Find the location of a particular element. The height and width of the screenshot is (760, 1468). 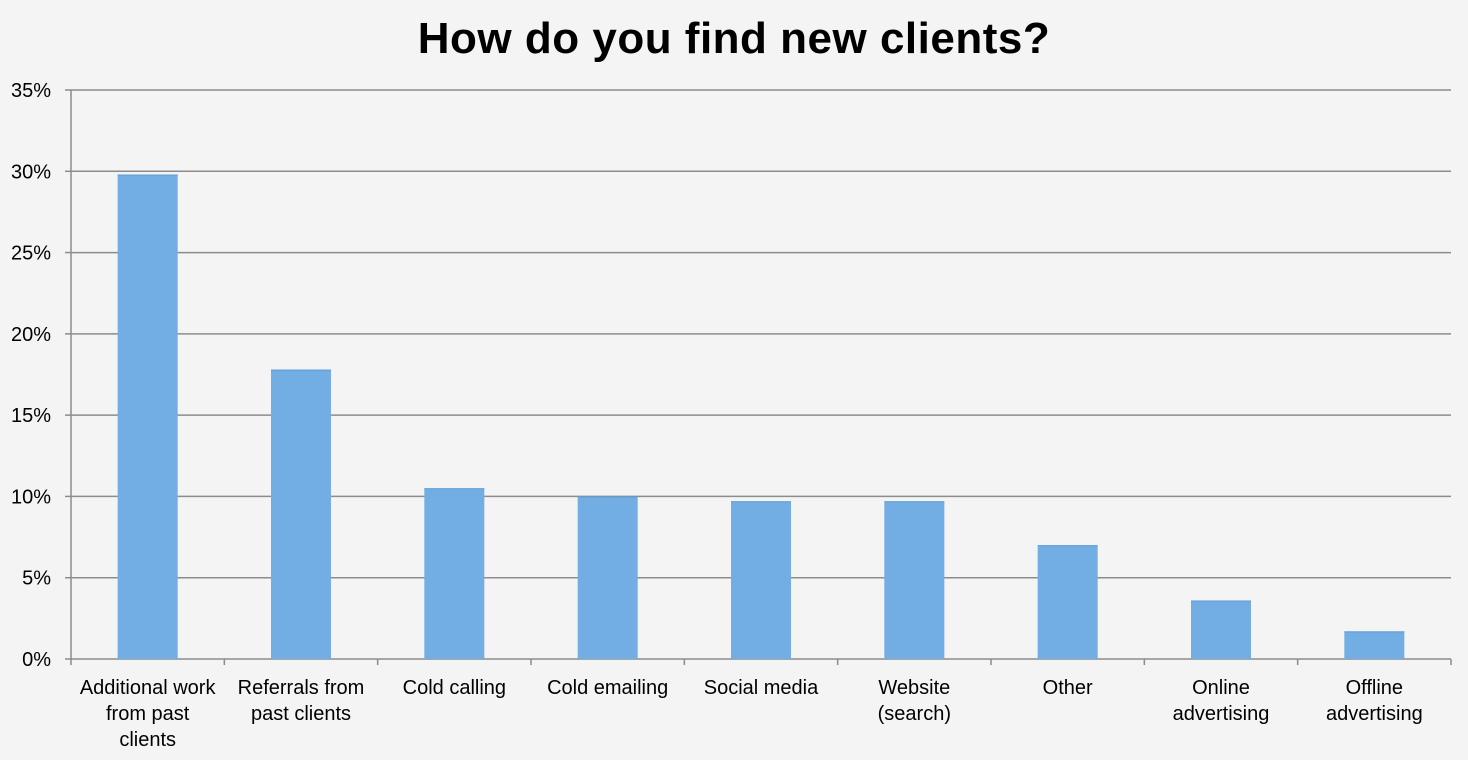

y-tick-label: 10% is located at coordinates (31, 497).